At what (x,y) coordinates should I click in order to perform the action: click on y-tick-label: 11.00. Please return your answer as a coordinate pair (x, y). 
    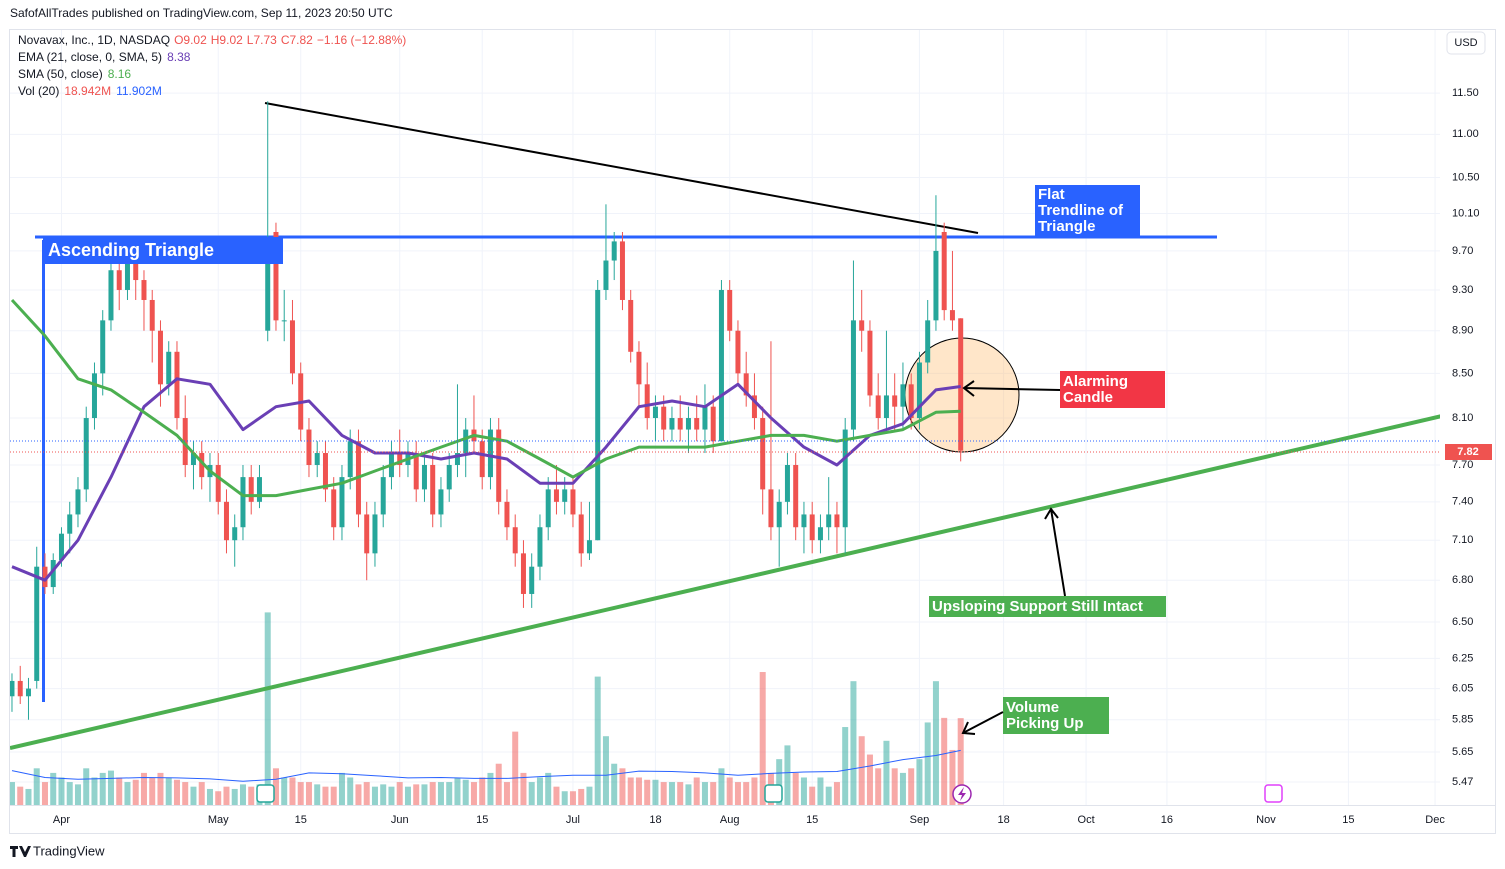
    Looking at the image, I should click on (1465, 134).